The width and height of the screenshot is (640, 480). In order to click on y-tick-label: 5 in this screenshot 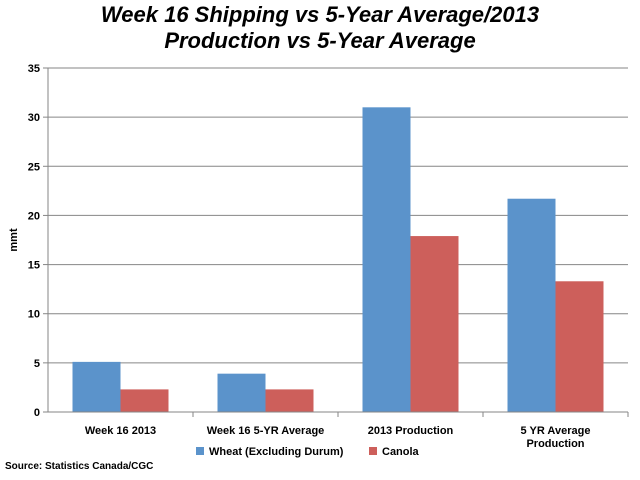, I will do `click(37, 364)`.